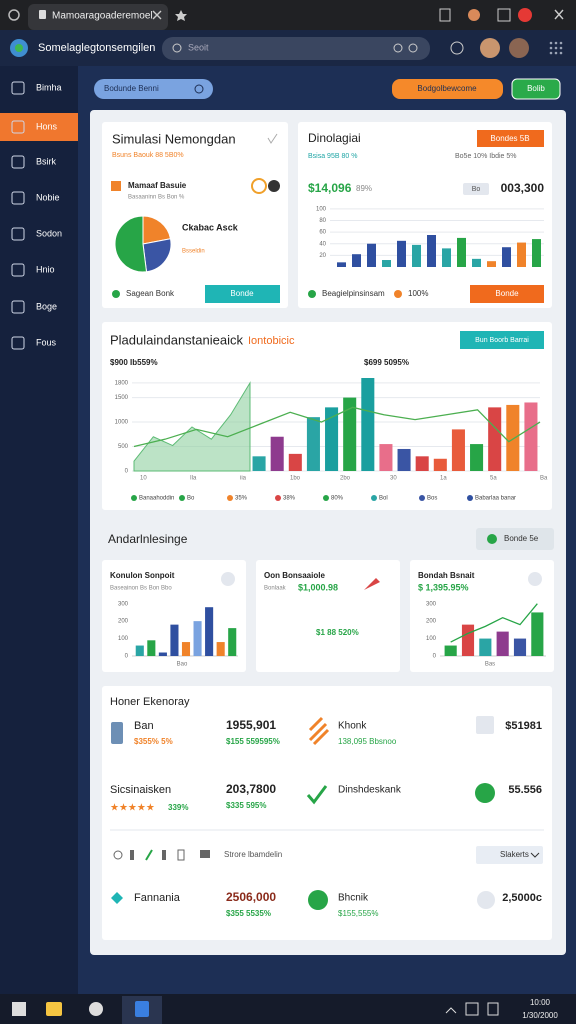  I want to click on amount-change: 89%, so click(364, 188).